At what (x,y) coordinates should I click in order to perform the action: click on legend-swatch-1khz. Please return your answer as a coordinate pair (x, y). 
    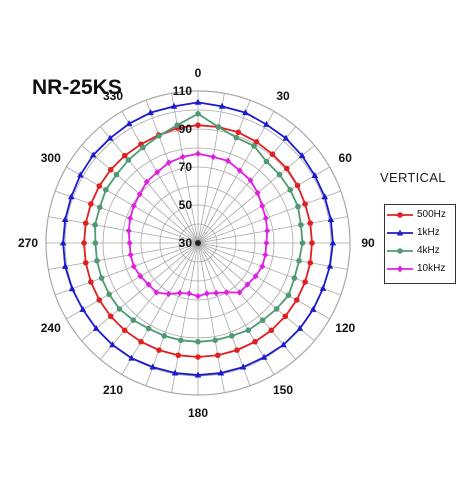
    Looking at the image, I should click on (400, 232).